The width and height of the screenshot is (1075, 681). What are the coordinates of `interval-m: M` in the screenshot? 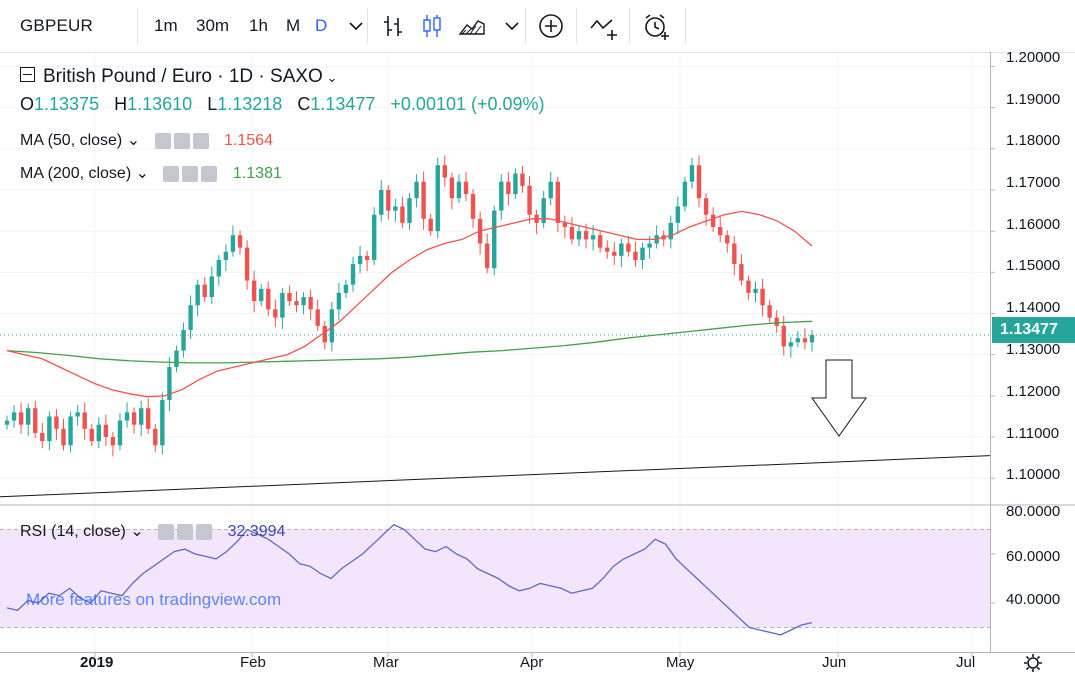 It's located at (293, 25).